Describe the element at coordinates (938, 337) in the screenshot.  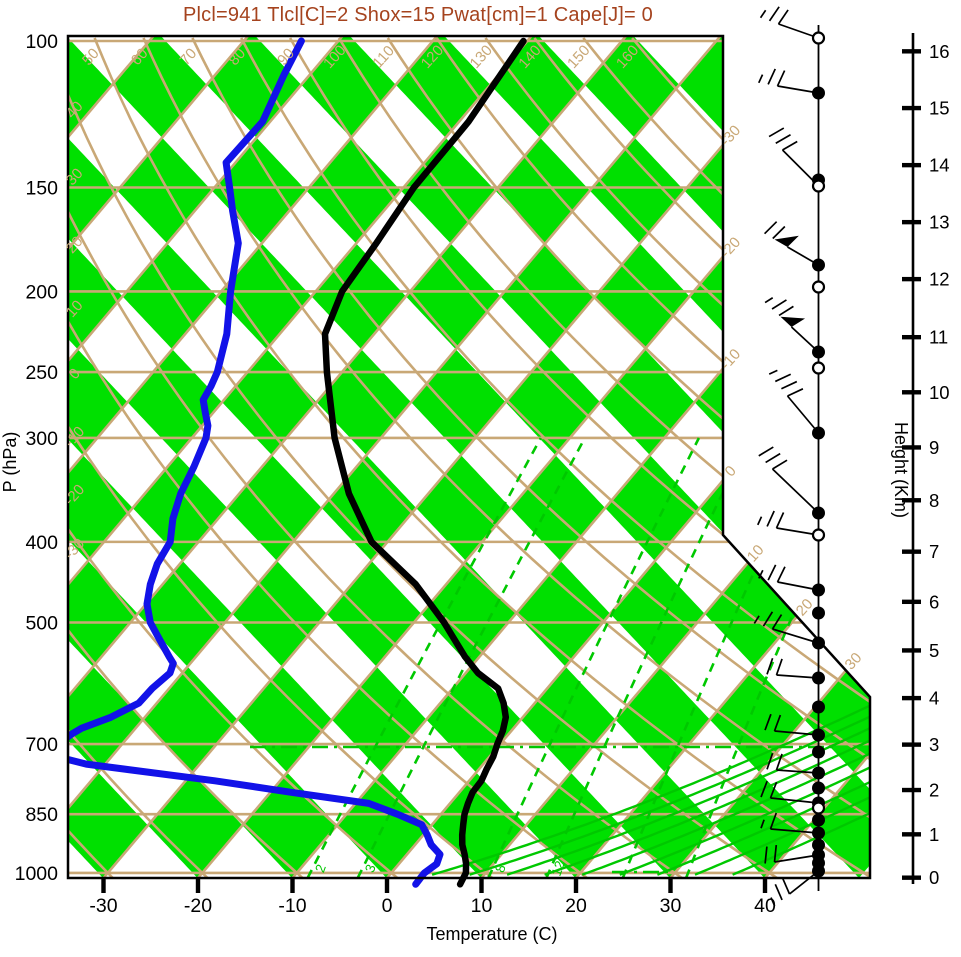
I see `height-tick-label: 11` at that location.